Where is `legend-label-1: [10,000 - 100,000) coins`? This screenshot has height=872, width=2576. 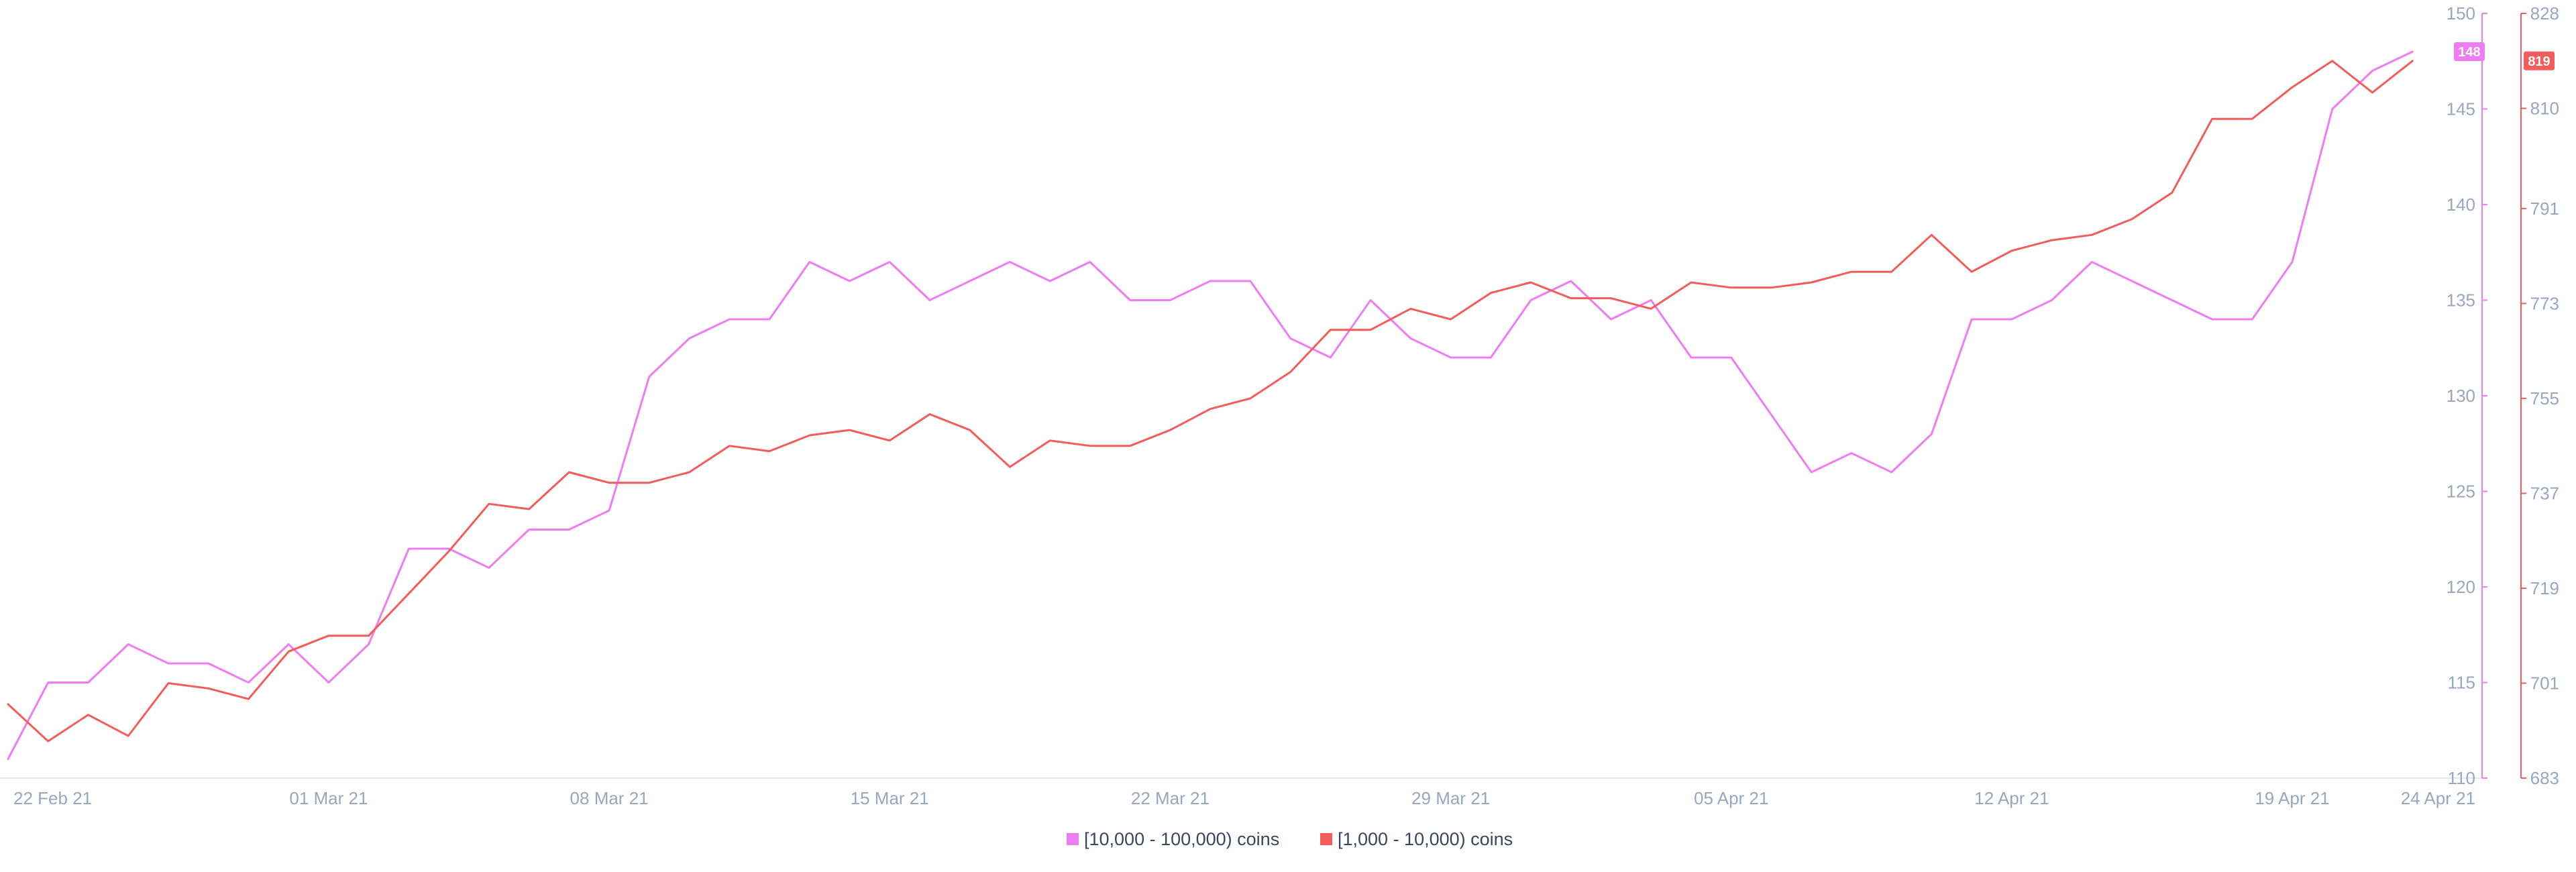
legend-label-1: [10,000 - 100,000) coins is located at coordinates (1181, 839).